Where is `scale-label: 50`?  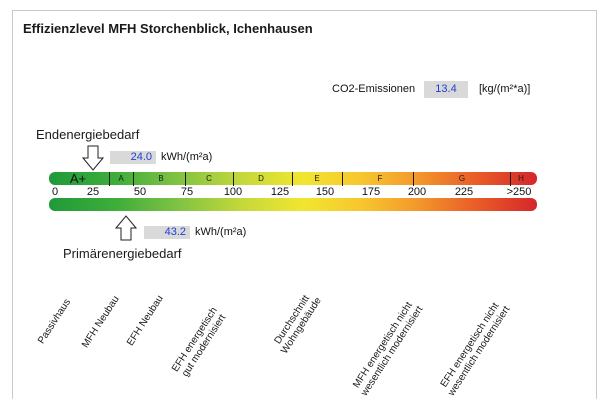
scale-label: 50 is located at coordinates (140, 192).